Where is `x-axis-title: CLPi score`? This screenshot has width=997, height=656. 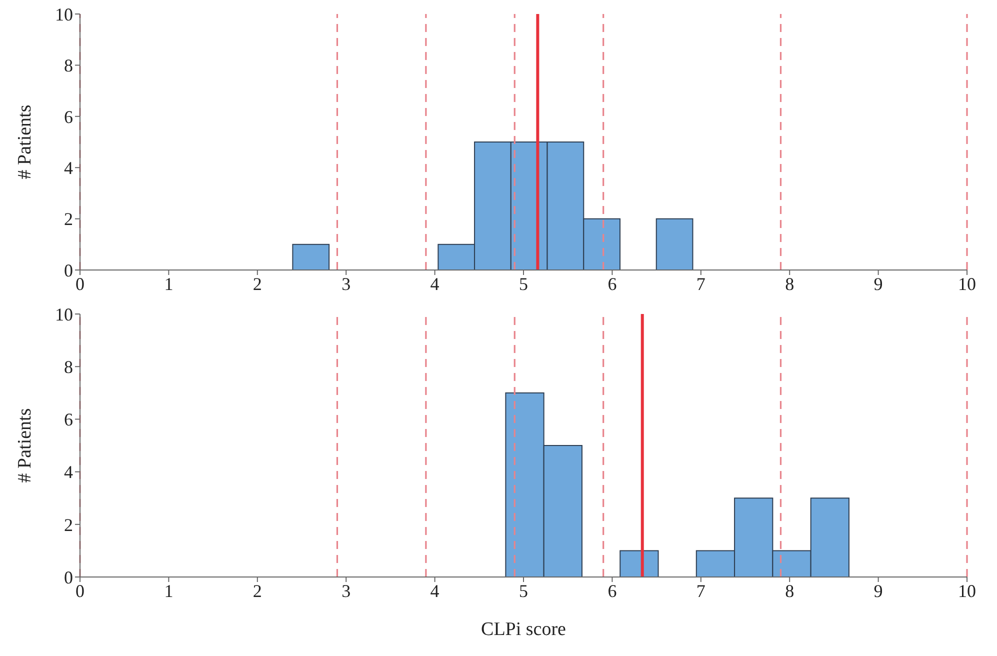
x-axis-title: CLPi score is located at coordinates (523, 629).